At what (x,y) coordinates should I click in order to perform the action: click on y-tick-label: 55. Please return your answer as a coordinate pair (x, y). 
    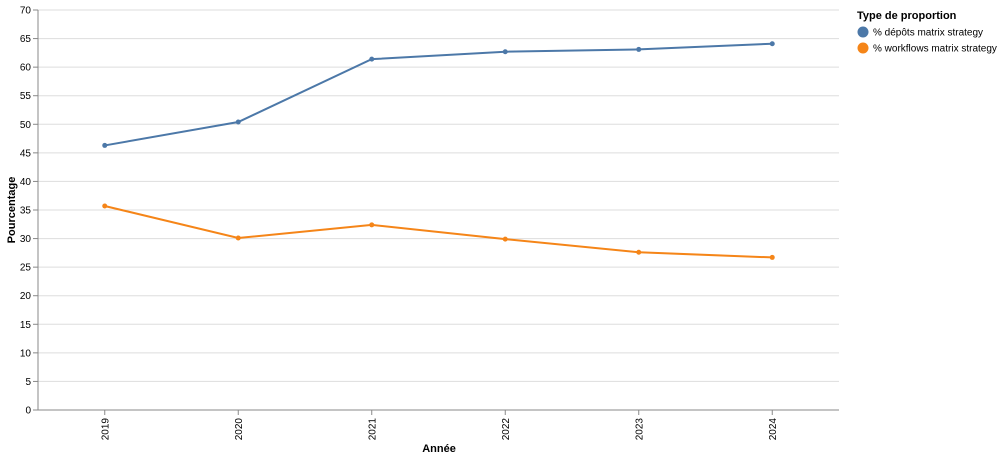
    Looking at the image, I should click on (26, 96).